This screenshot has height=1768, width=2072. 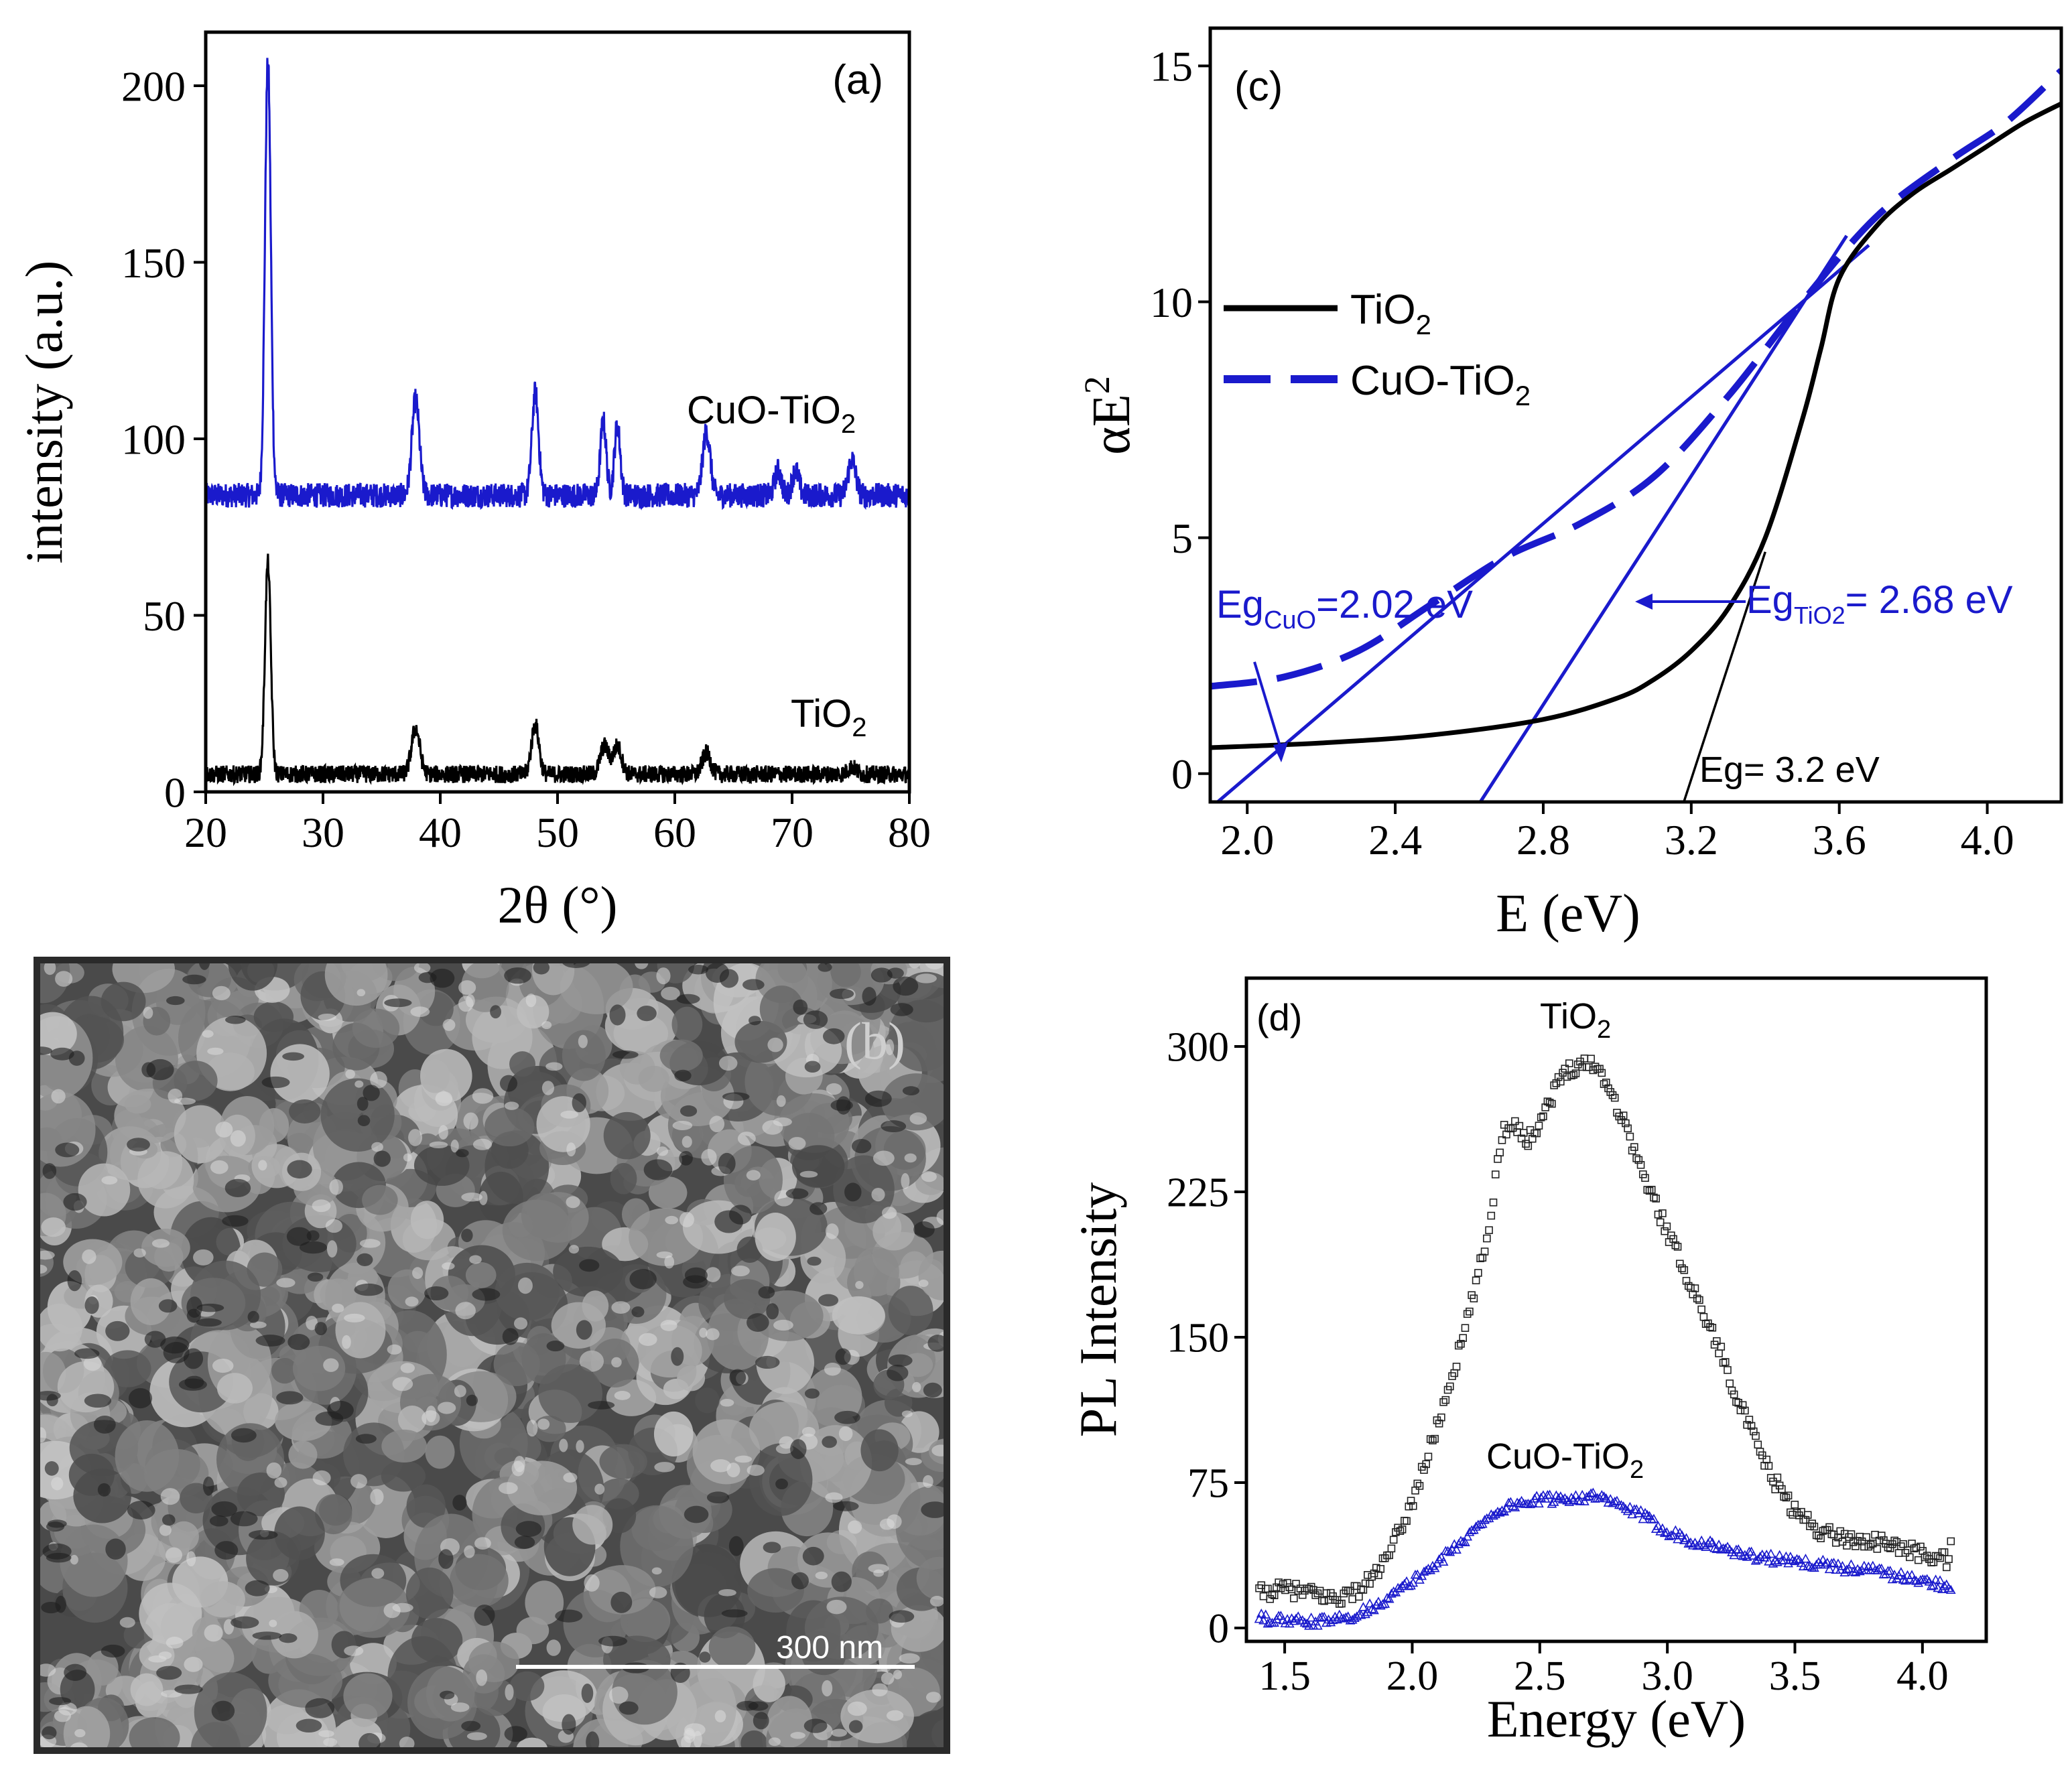 What do you see at coordinates (1390, 313) in the screenshot?
I see `legend-label-tio2: TiO2` at bounding box center [1390, 313].